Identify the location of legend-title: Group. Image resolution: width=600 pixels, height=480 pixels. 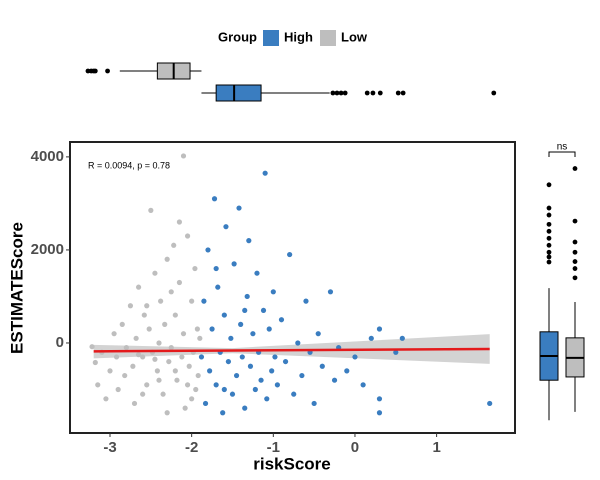
(237, 36).